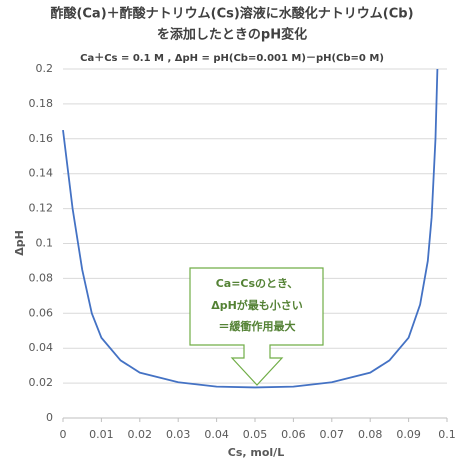 The image size is (463, 466). I want to click on x-axis-label: Cs, mol/L, so click(256, 452).